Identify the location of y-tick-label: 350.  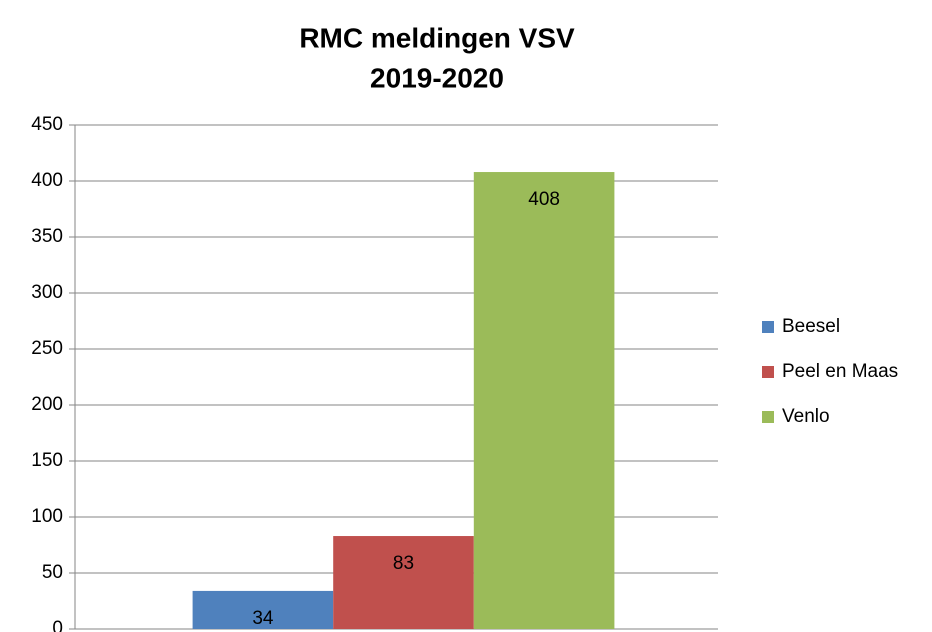
(47, 236).